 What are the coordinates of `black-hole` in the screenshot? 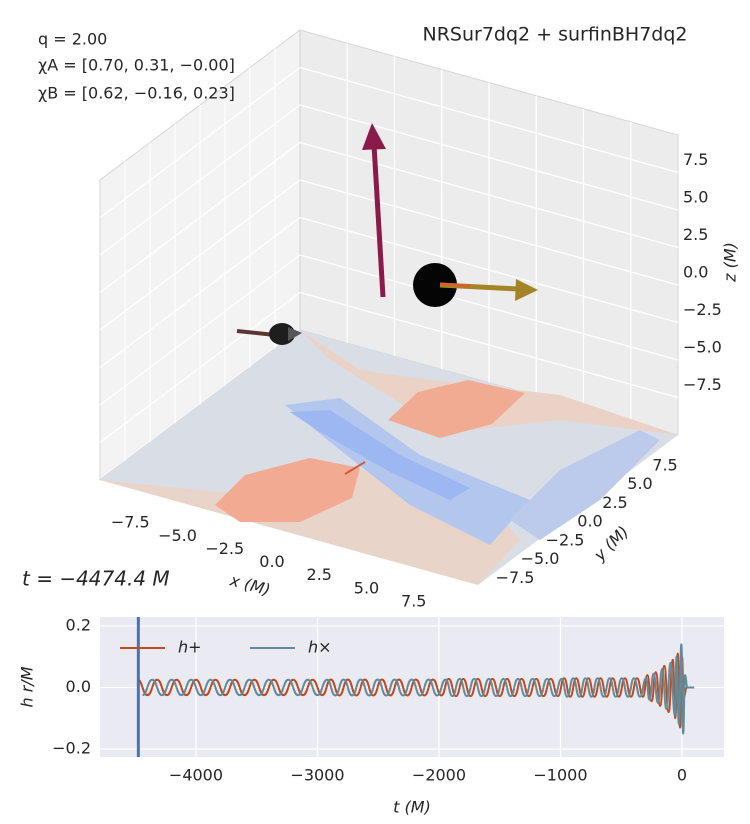 It's located at (435, 285).